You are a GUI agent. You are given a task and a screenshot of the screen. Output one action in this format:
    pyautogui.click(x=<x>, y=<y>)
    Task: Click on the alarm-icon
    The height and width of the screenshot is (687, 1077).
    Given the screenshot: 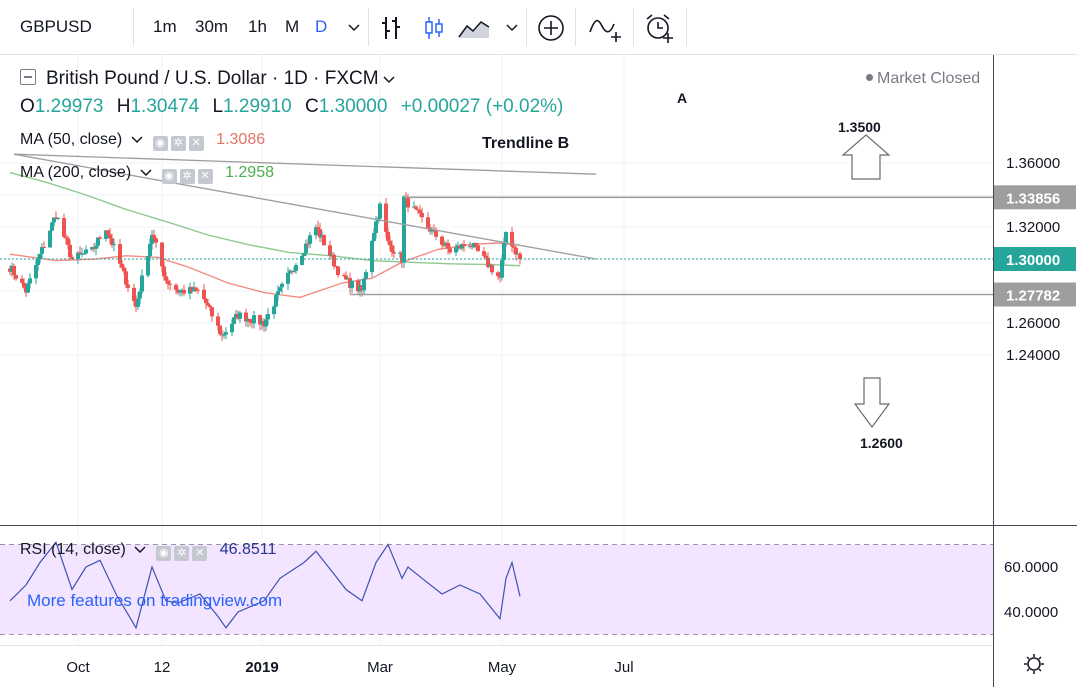 What is the action you would take?
    pyautogui.click(x=659, y=27)
    